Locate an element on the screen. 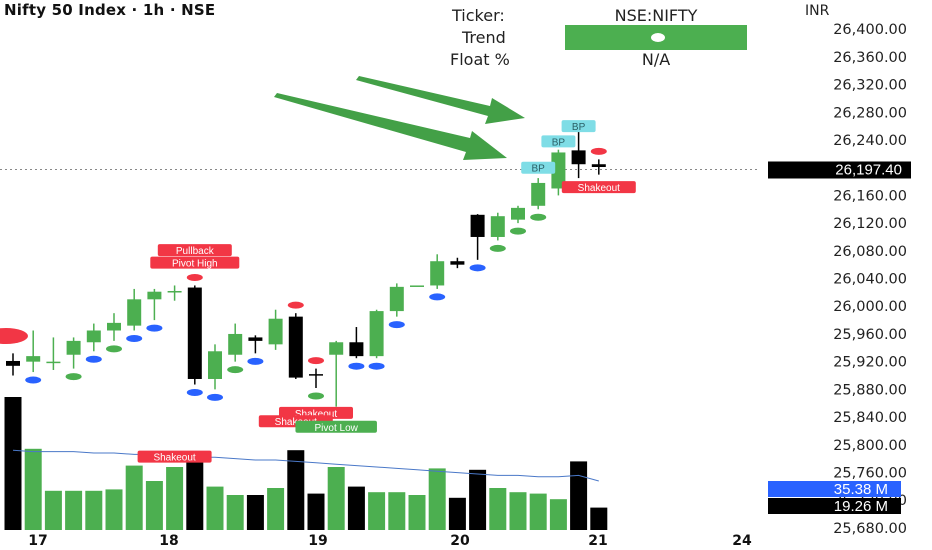 This screenshot has height=550, width=932. trend-indicator is located at coordinates (656, 37).